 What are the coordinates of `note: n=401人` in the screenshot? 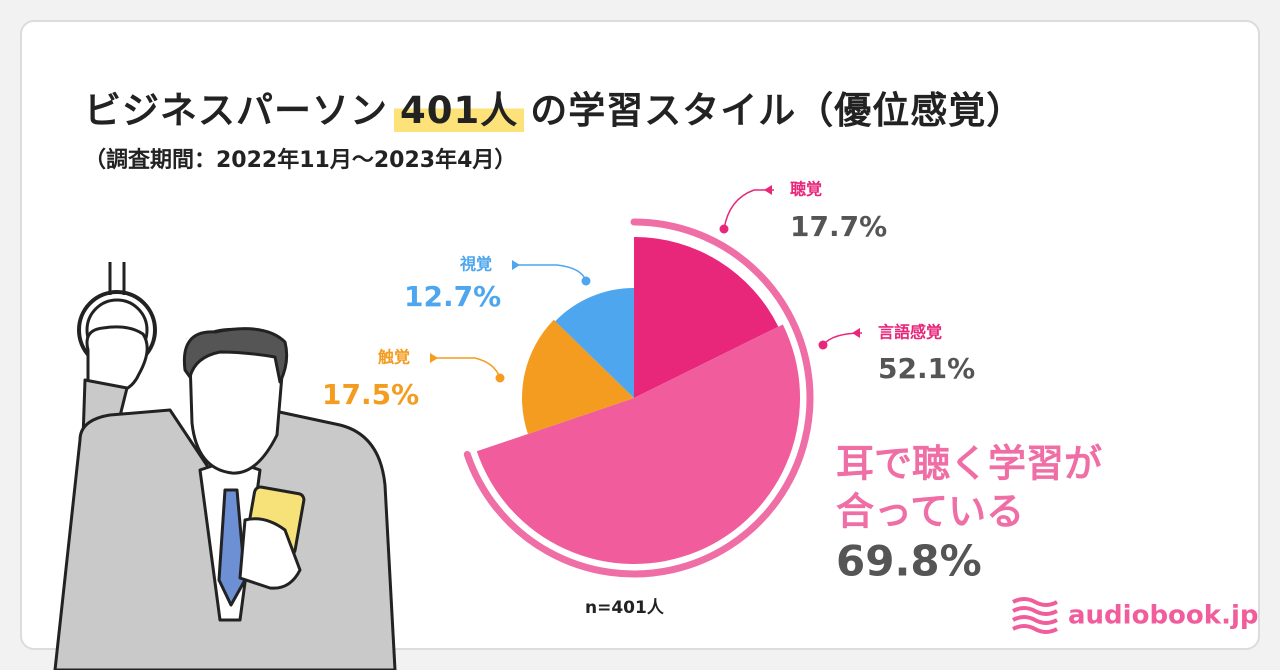 It's located at (625, 608).